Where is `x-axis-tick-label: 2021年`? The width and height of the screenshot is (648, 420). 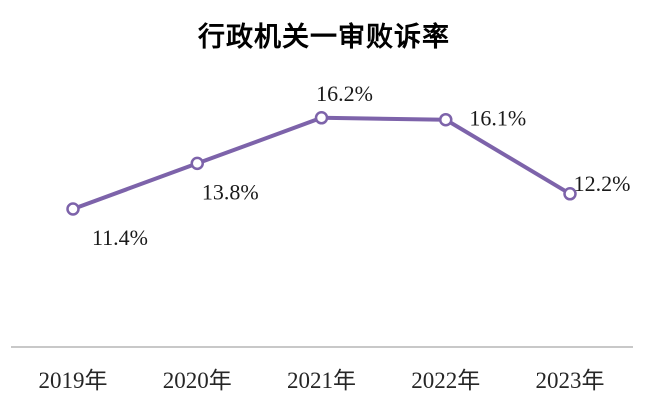 x-axis-tick-label: 2021年 is located at coordinates (321, 380).